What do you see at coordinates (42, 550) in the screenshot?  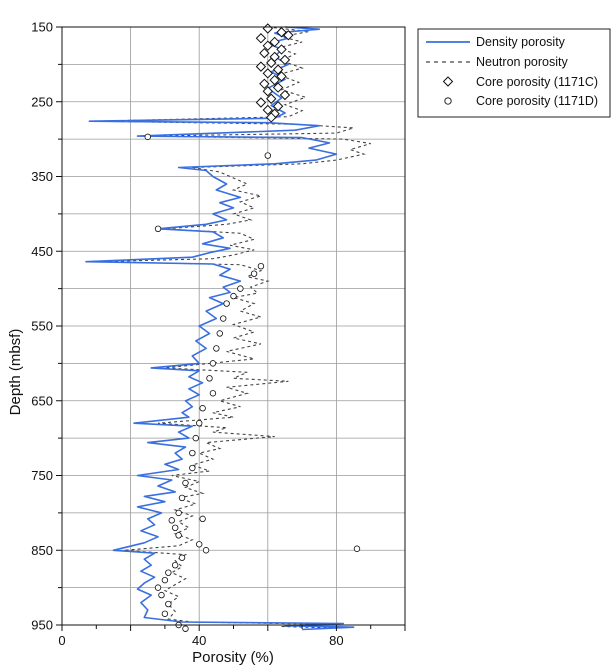 I see `y-tick-label: 850` at bounding box center [42, 550].